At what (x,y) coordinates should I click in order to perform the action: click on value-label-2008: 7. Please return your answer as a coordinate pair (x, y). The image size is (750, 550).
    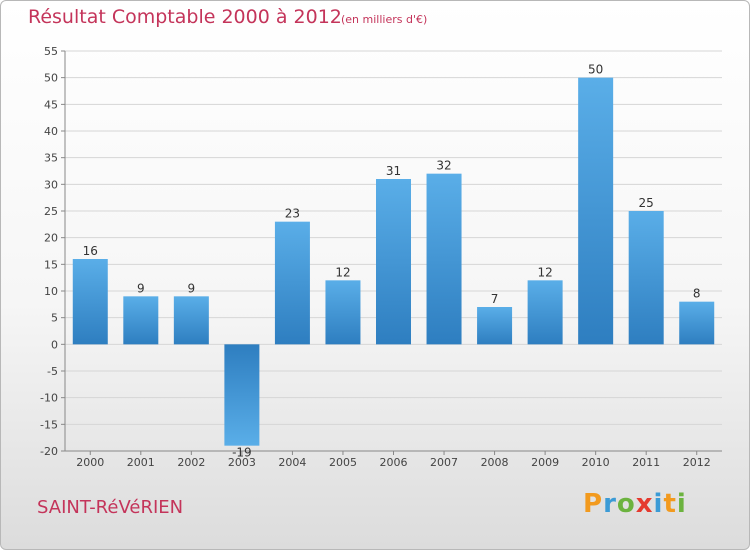
    Looking at the image, I should click on (495, 299).